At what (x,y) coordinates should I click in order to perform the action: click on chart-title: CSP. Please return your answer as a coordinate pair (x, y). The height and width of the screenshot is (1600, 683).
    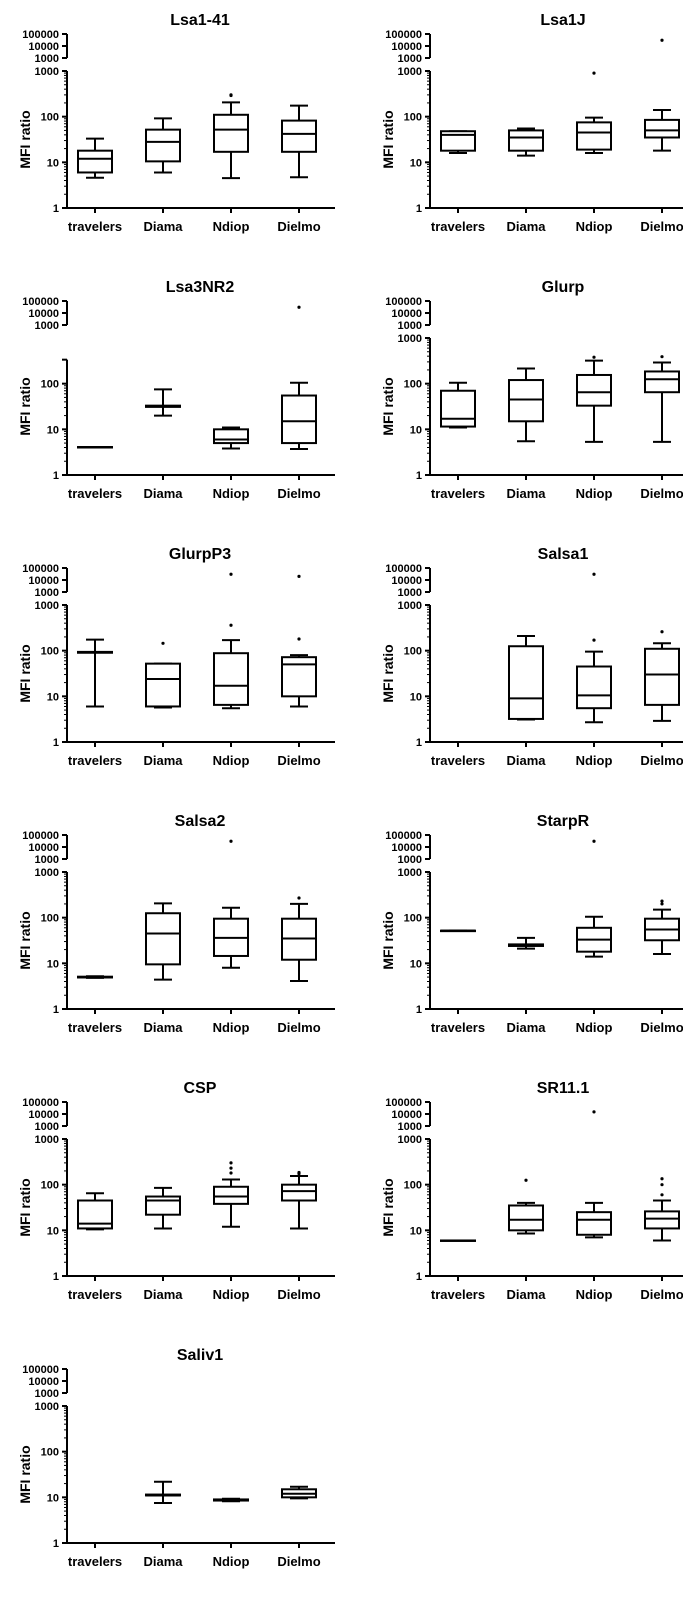
    Looking at the image, I should click on (200, 1088).